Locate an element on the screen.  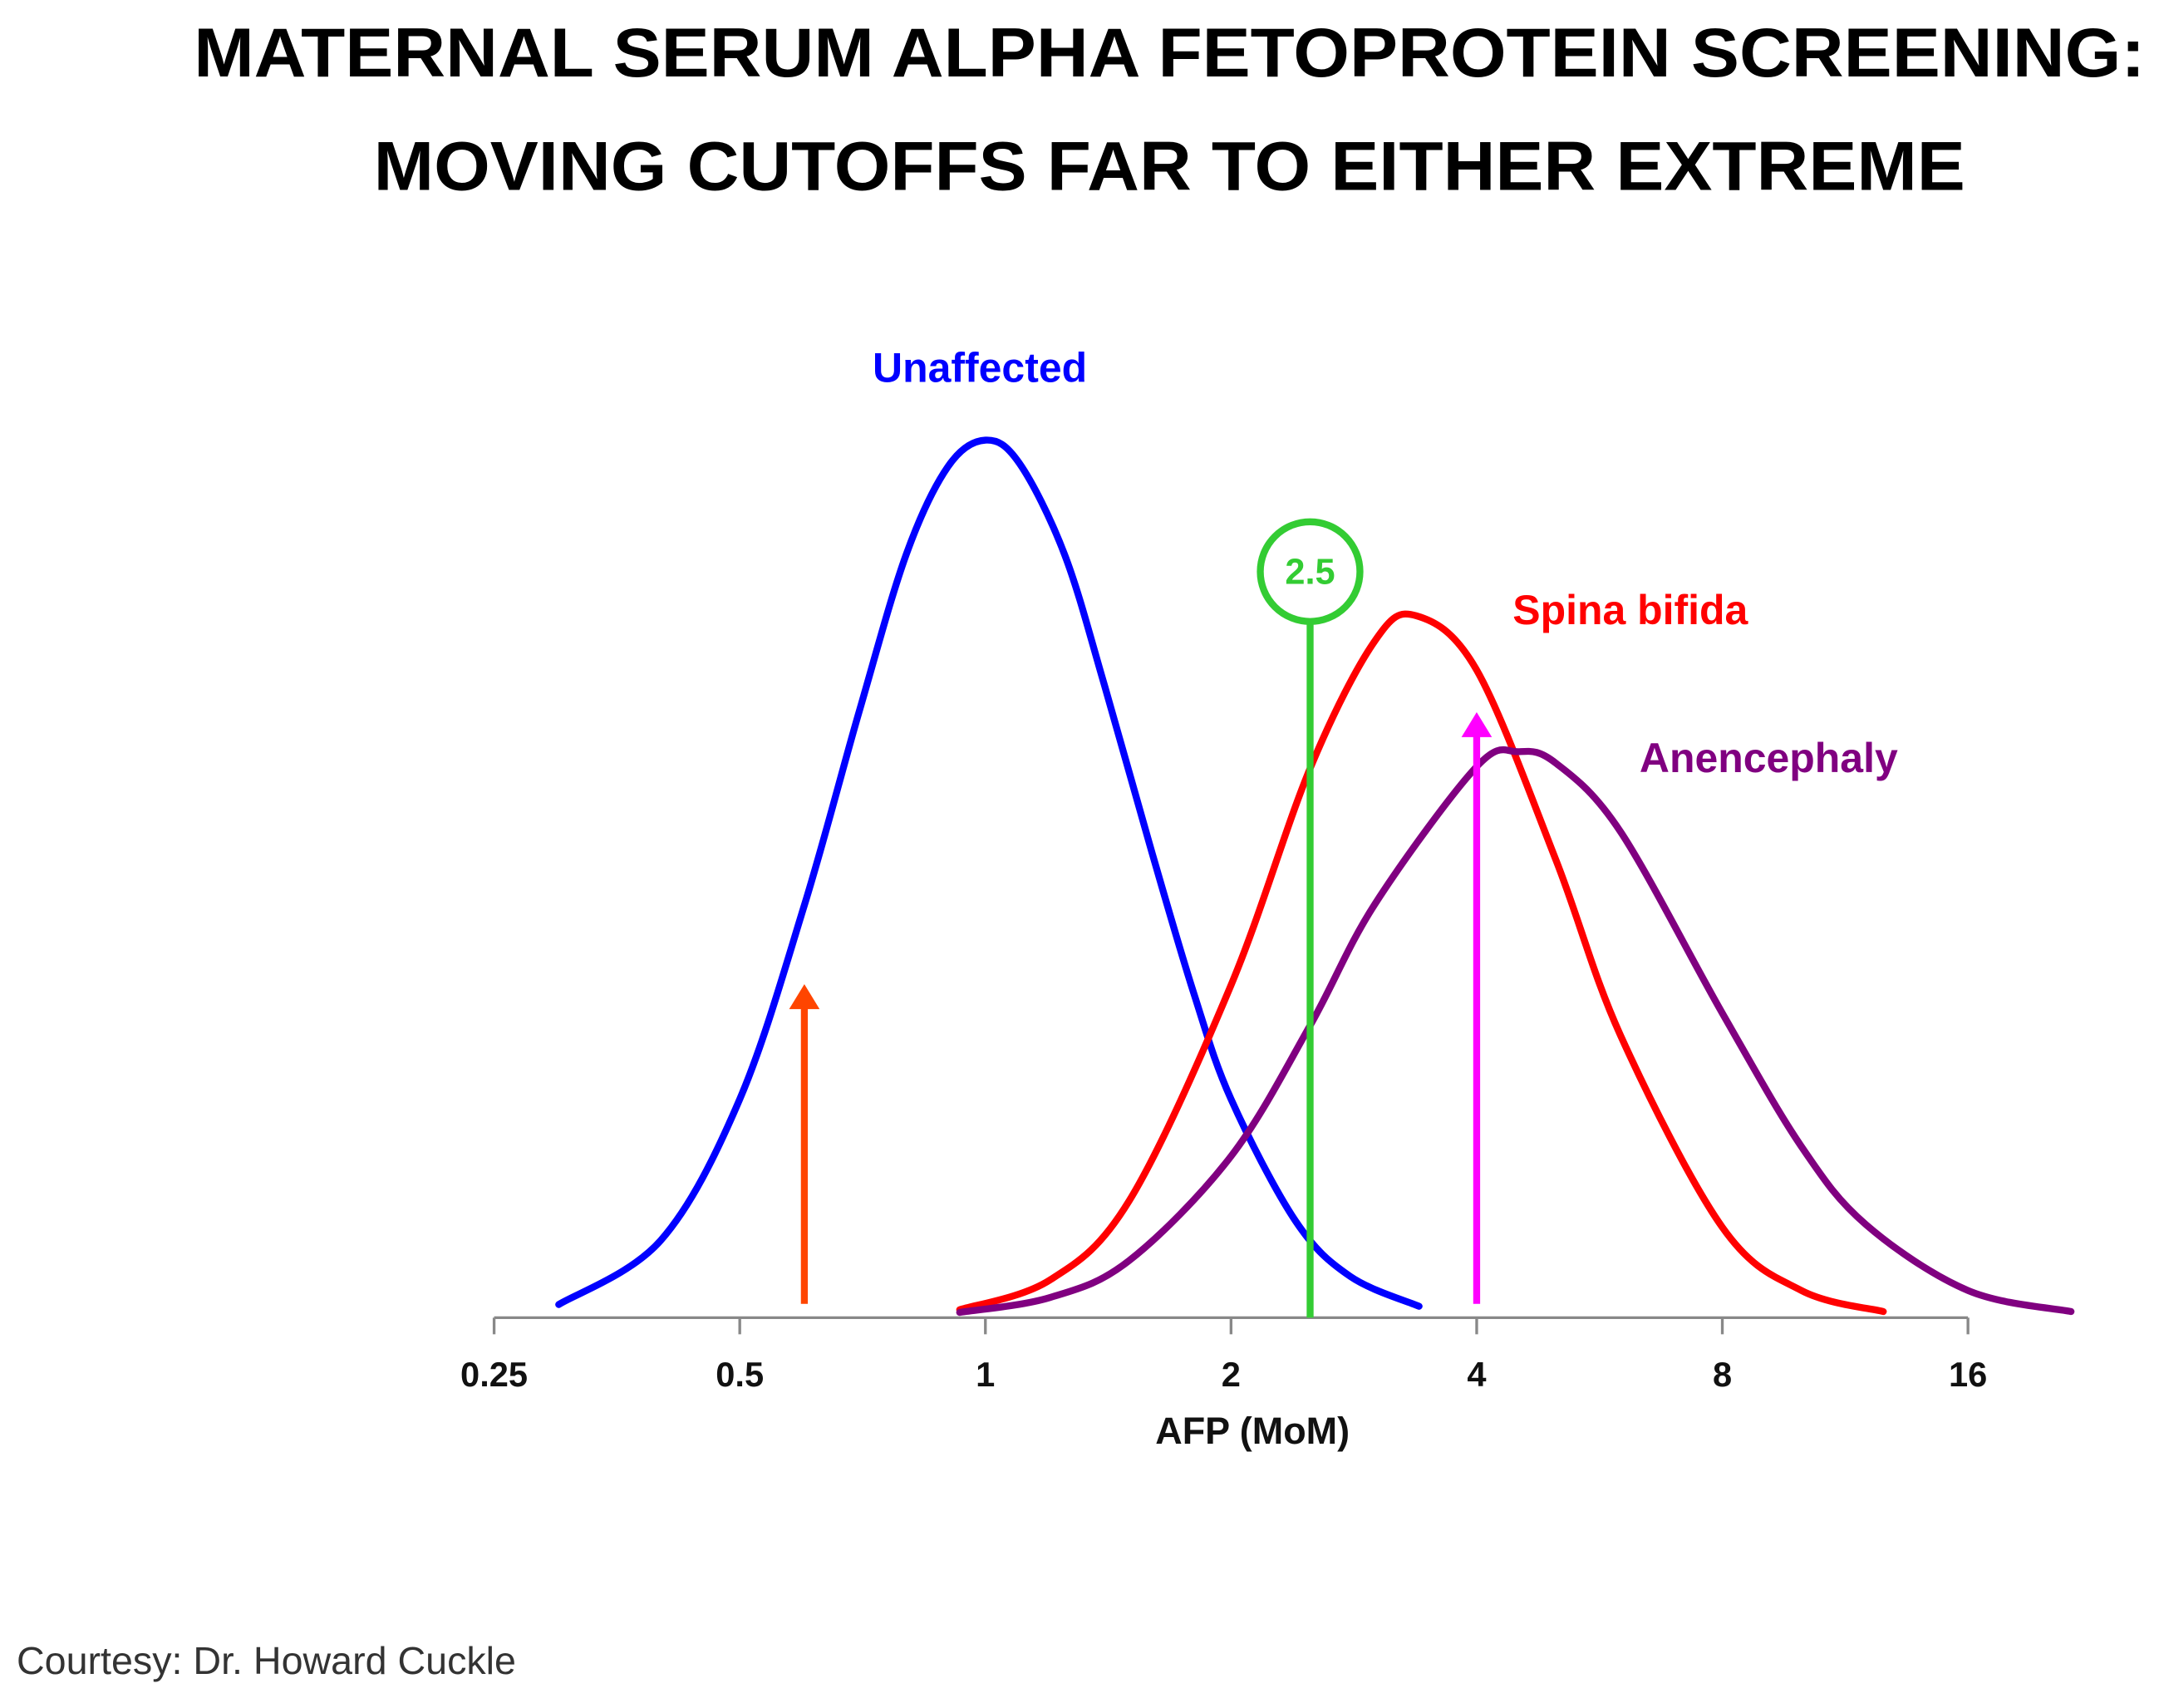
x-tick-label: 16 is located at coordinates (1968, 1374).